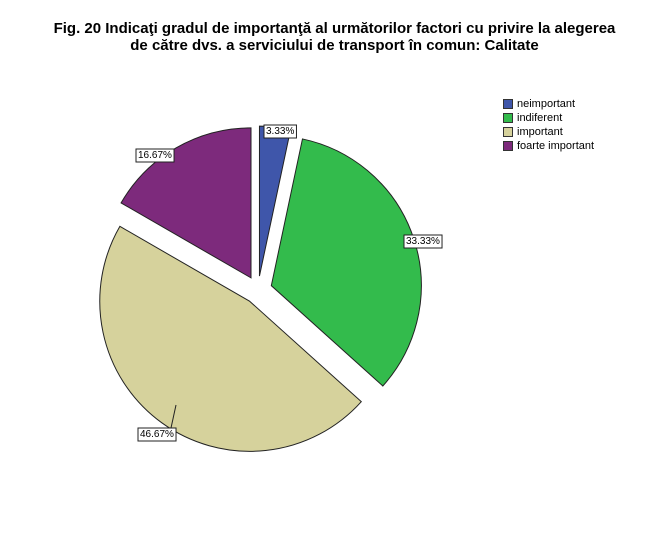  I want to click on data-label-text: 3.33%, so click(280, 131).